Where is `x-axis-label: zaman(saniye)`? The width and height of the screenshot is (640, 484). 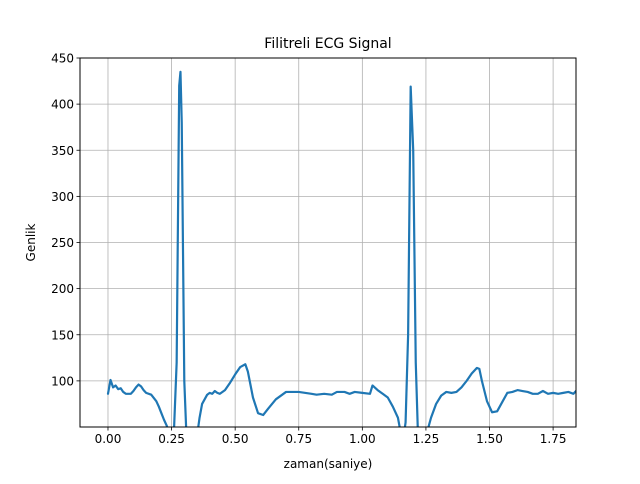 x-axis-label: zaman(saniye) is located at coordinates (328, 464).